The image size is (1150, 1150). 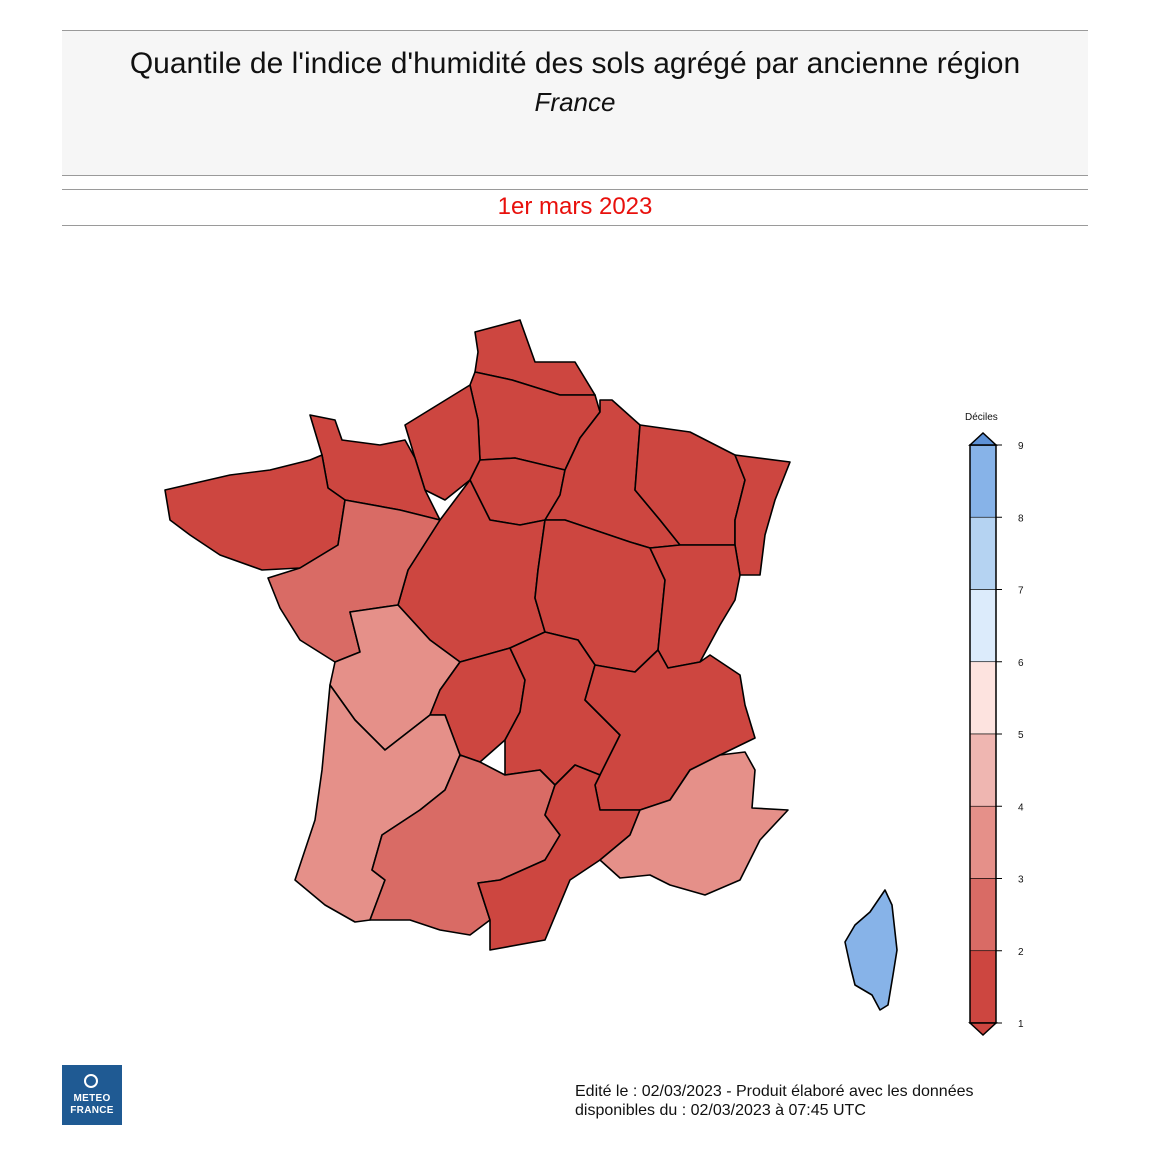 What do you see at coordinates (1021, 880) in the screenshot?
I see `legend-tick-label: 3` at bounding box center [1021, 880].